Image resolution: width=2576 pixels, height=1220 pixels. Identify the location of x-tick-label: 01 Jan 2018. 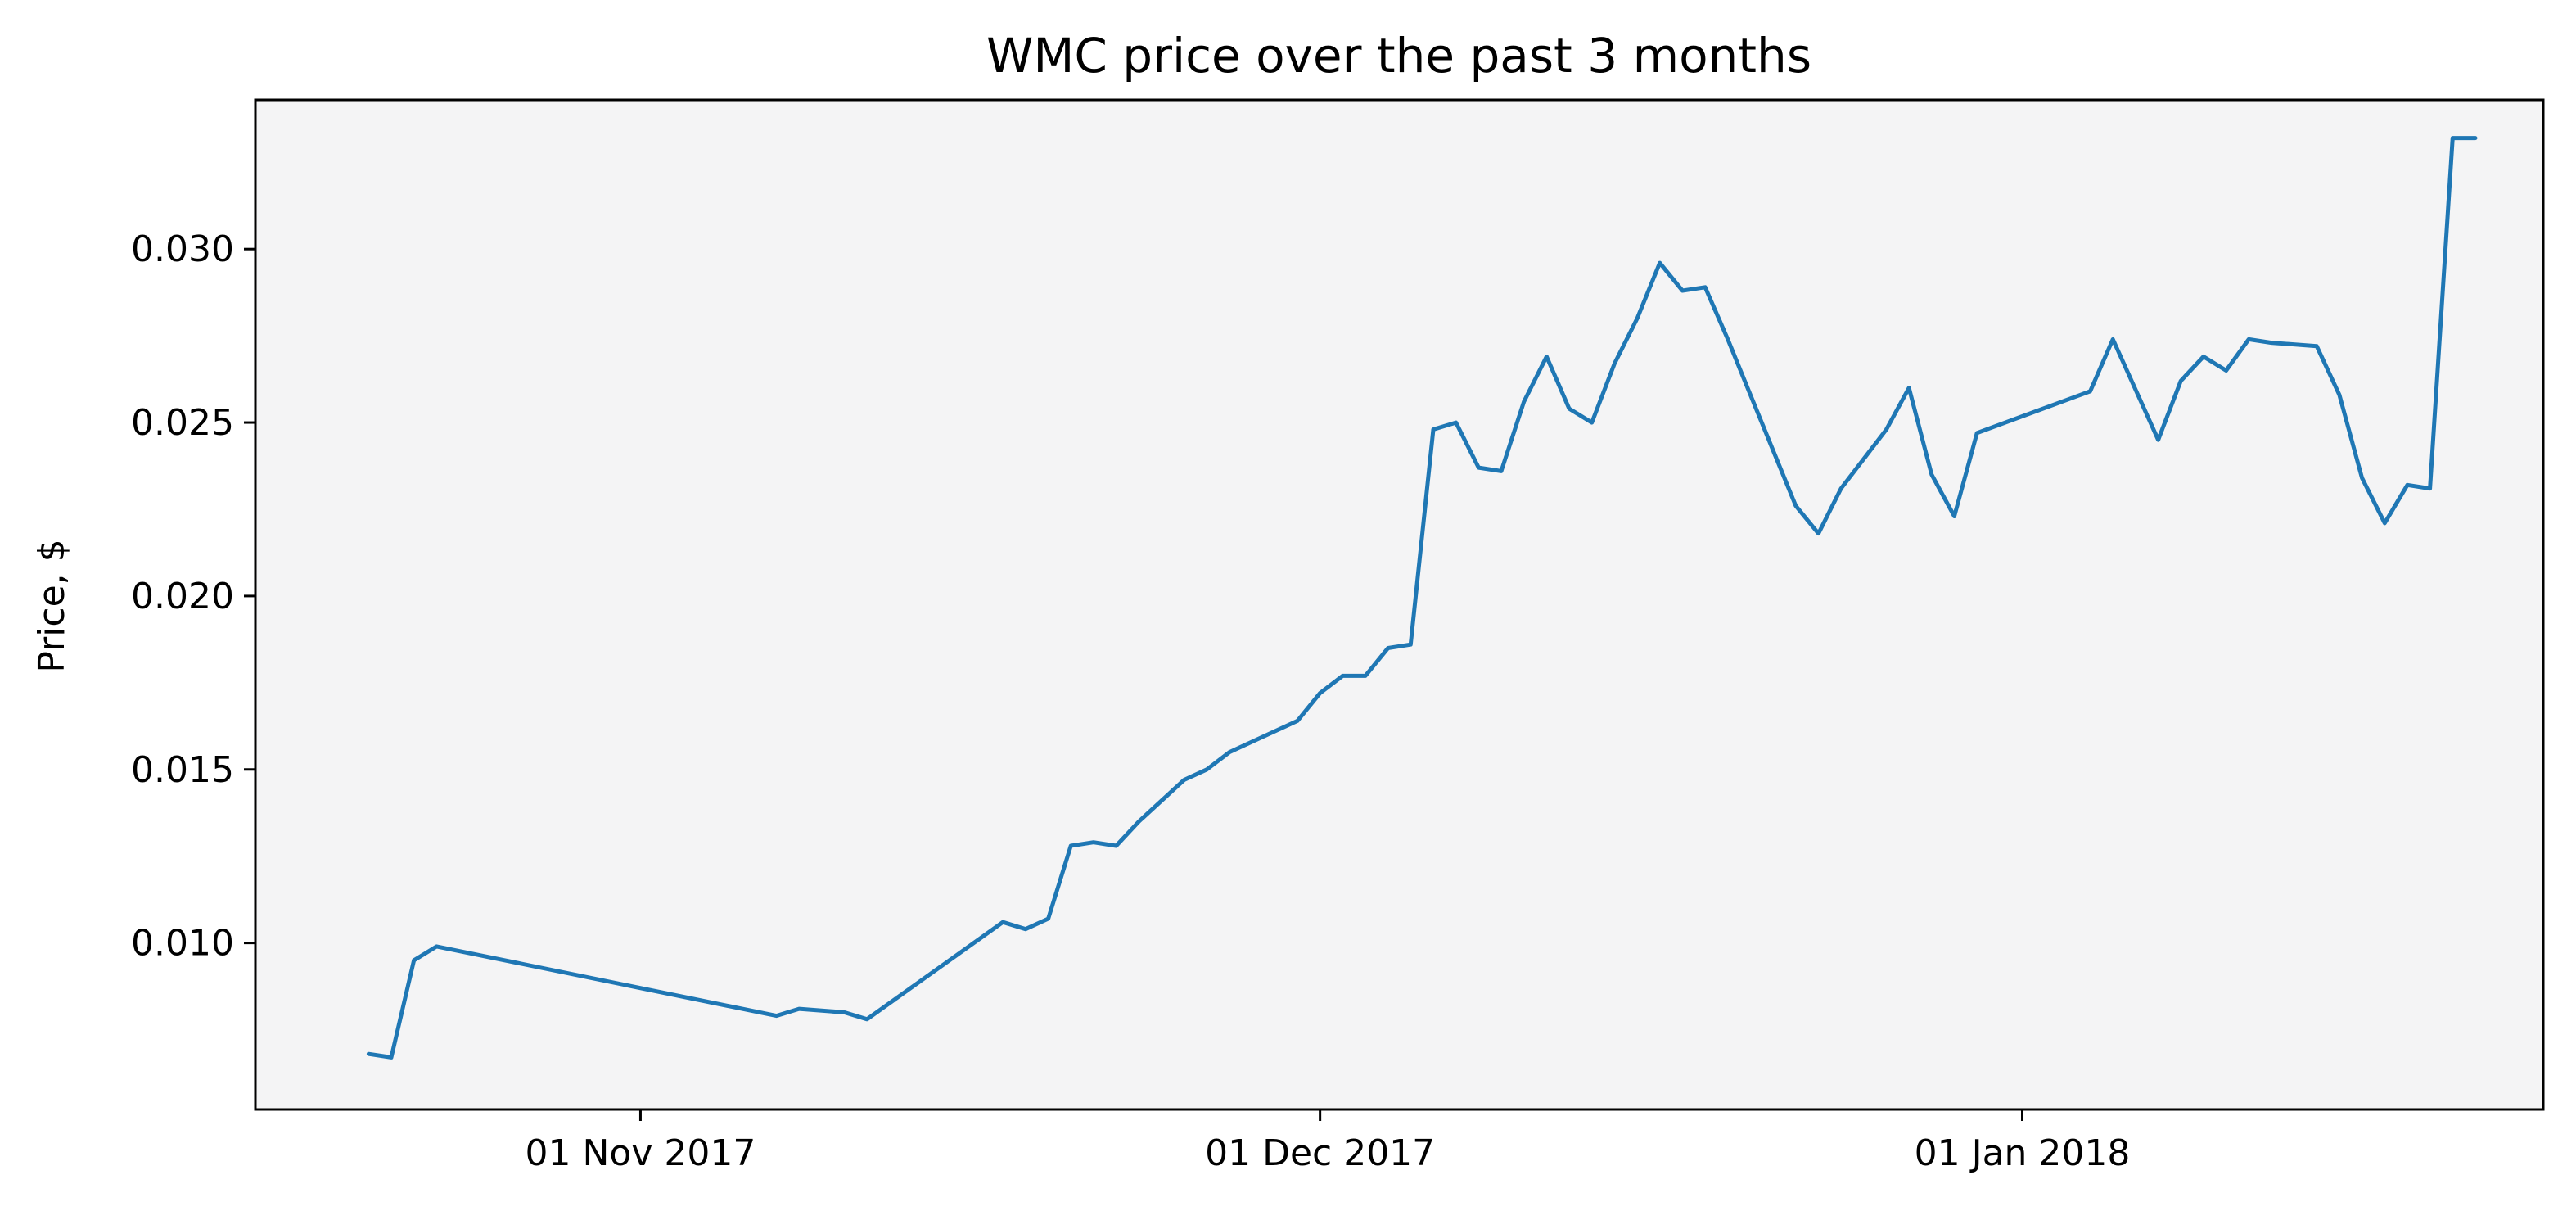
(2023, 1153).